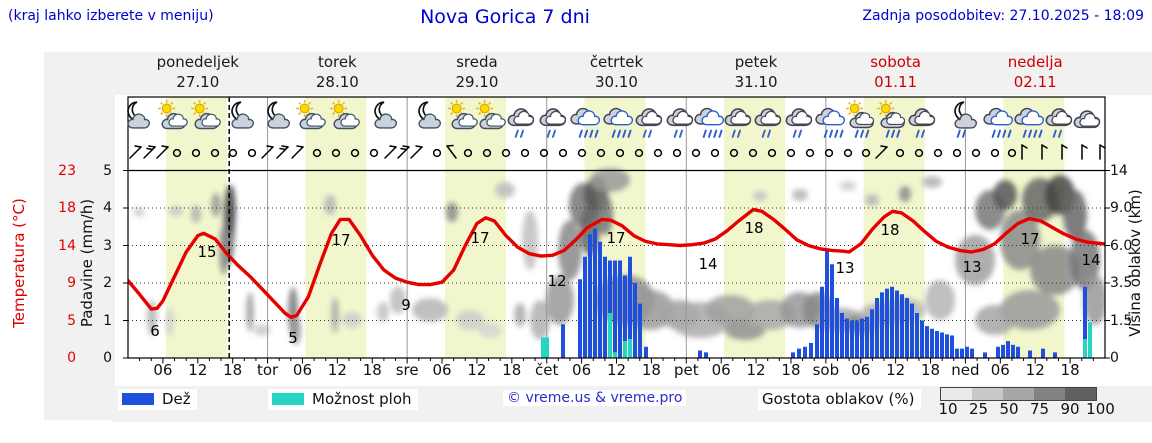  Describe the element at coordinates (406, 305) in the screenshot. I see `svg-text: 9` at that location.